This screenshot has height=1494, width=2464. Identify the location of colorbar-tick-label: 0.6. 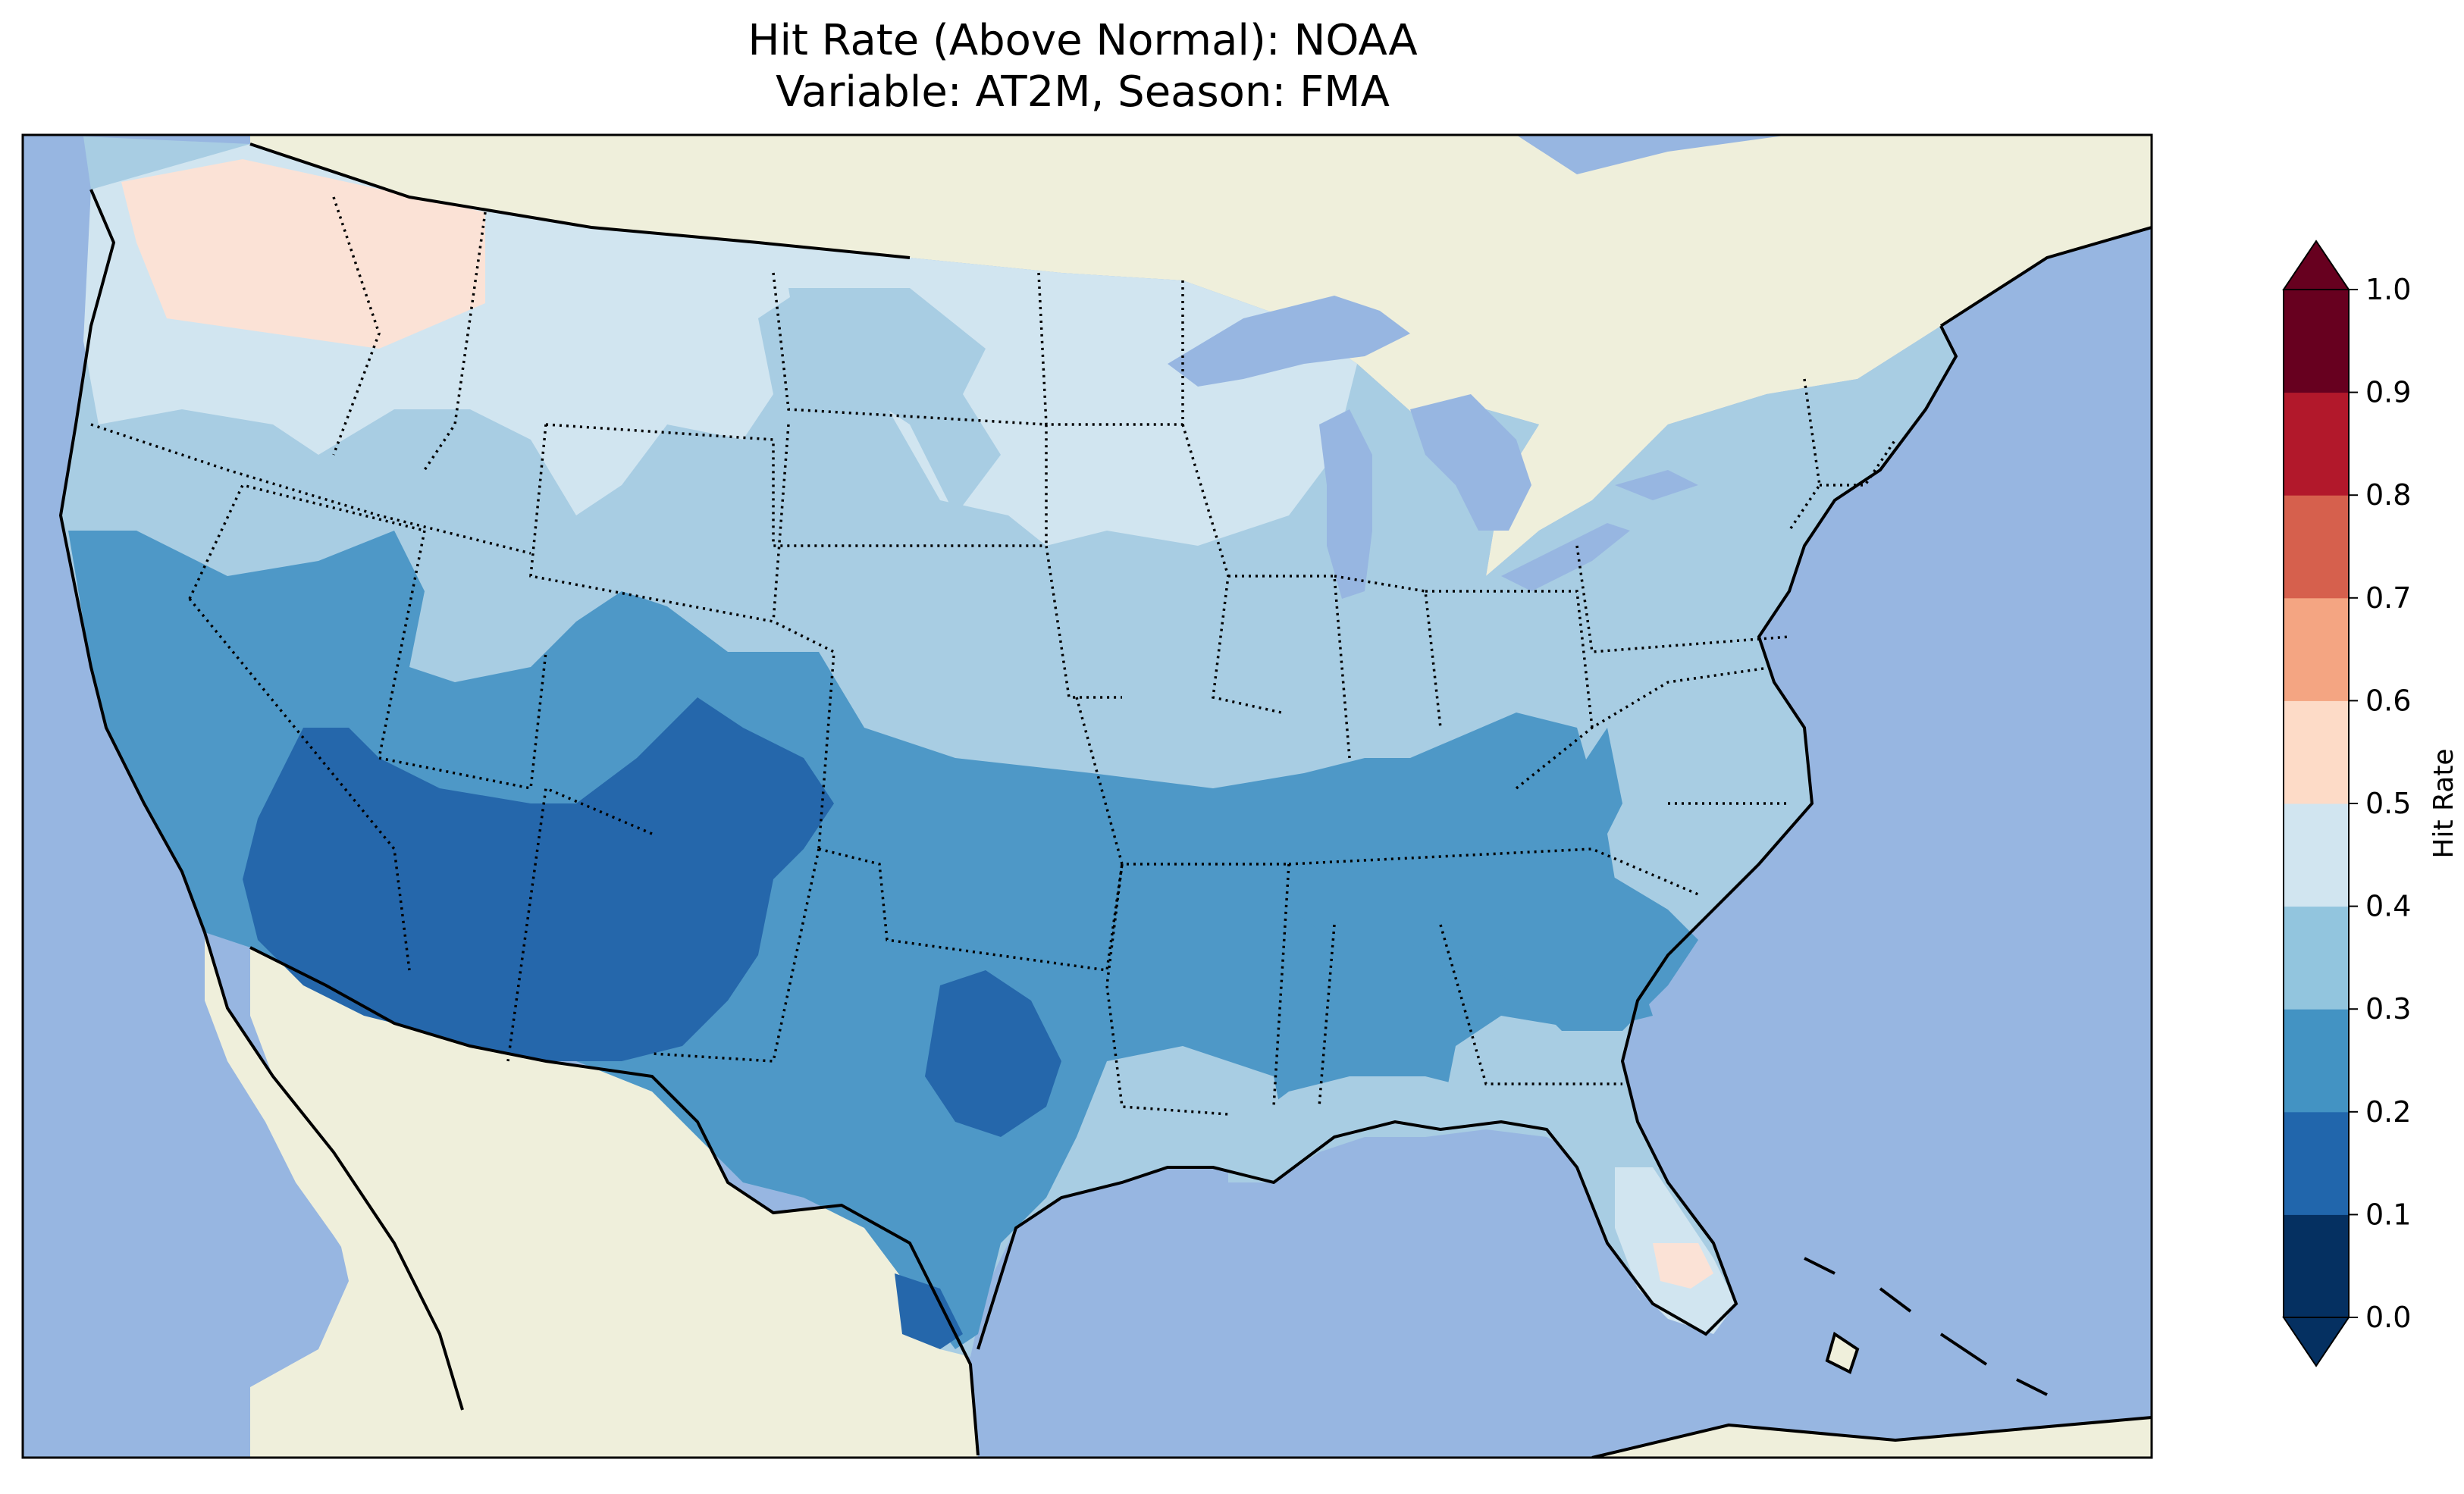
(2388, 700).